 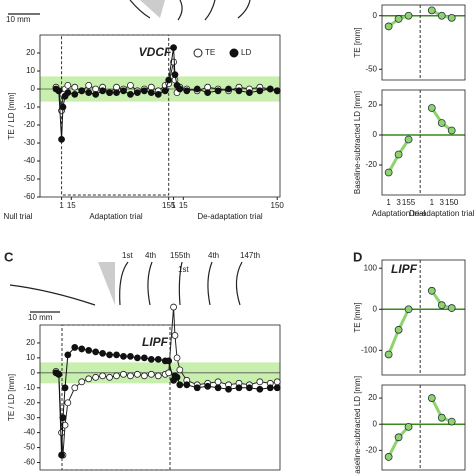 What do you see at coordinates (18, 216) in the screenshot?
I see `x-label: Null trial` at bounding box center [18, 216].